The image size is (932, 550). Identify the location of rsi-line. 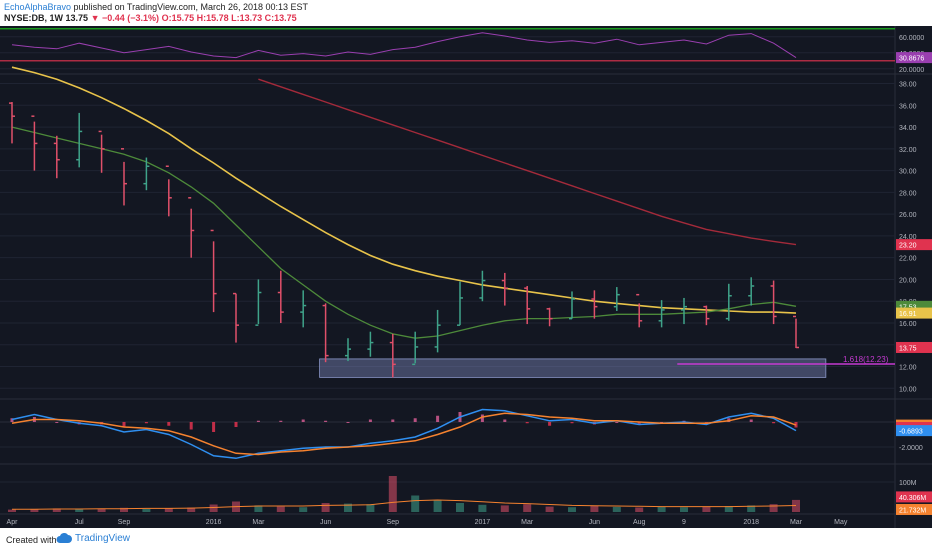
(404, 45).